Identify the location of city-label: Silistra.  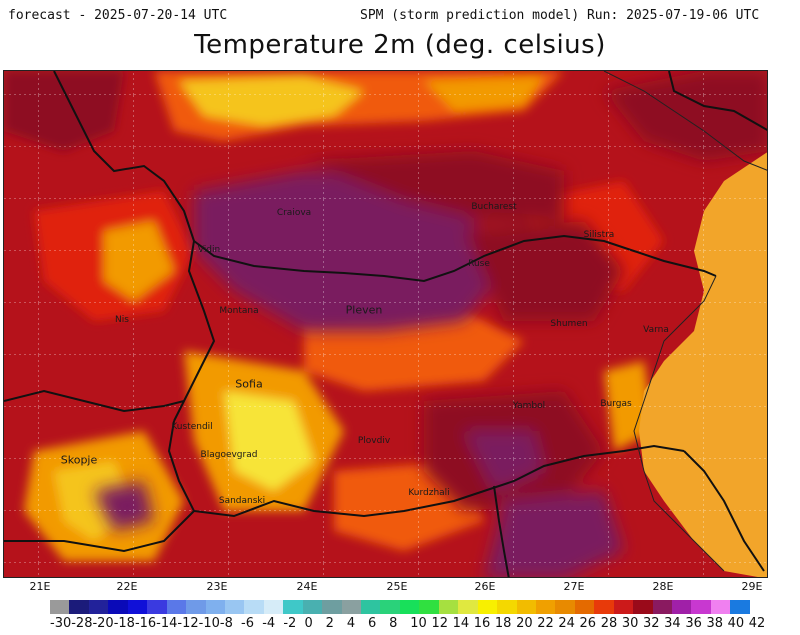
(599, 235).